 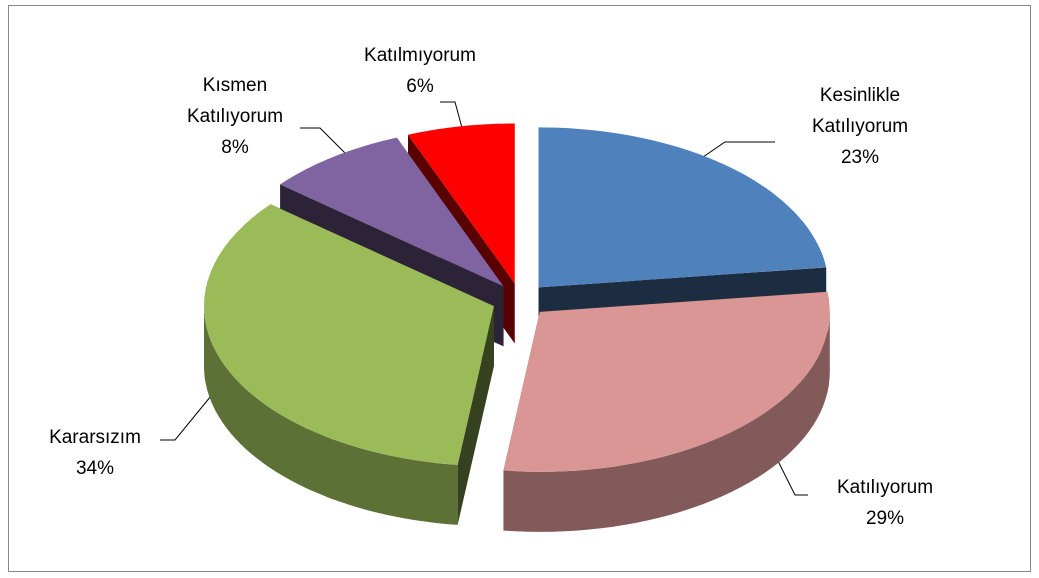 I want to click on category-label: Kesinlikle Katılıyorum, so click(x=860, y=111).